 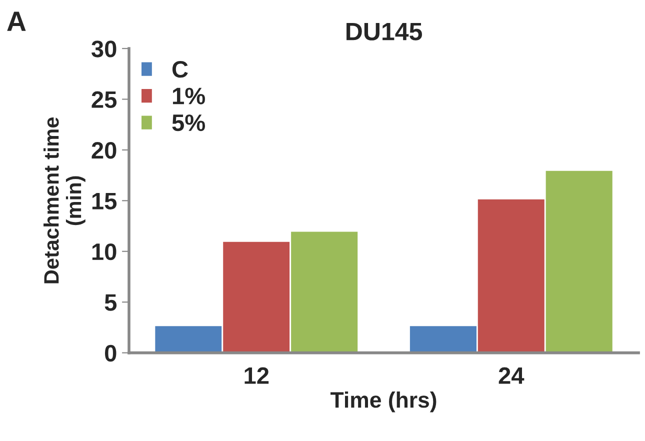 What do you see at coordinates (104, 251) in the screenshot?
I see `y-tick-label: 10` at bounding box center [104, 251].